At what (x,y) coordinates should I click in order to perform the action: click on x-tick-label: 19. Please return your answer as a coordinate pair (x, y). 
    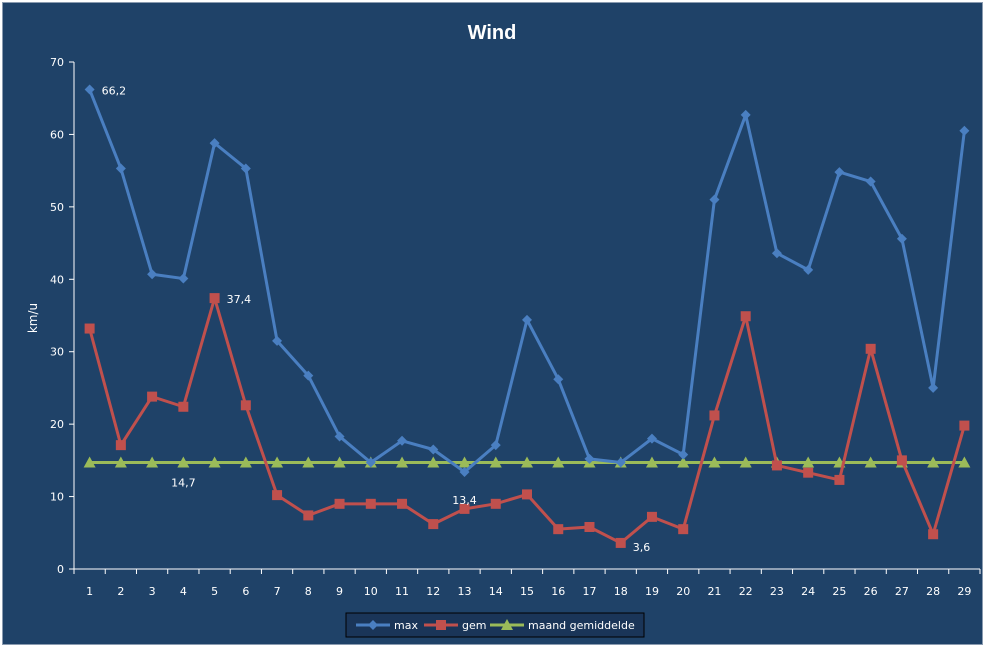
    Looking at the image, I should click on (652, 591).